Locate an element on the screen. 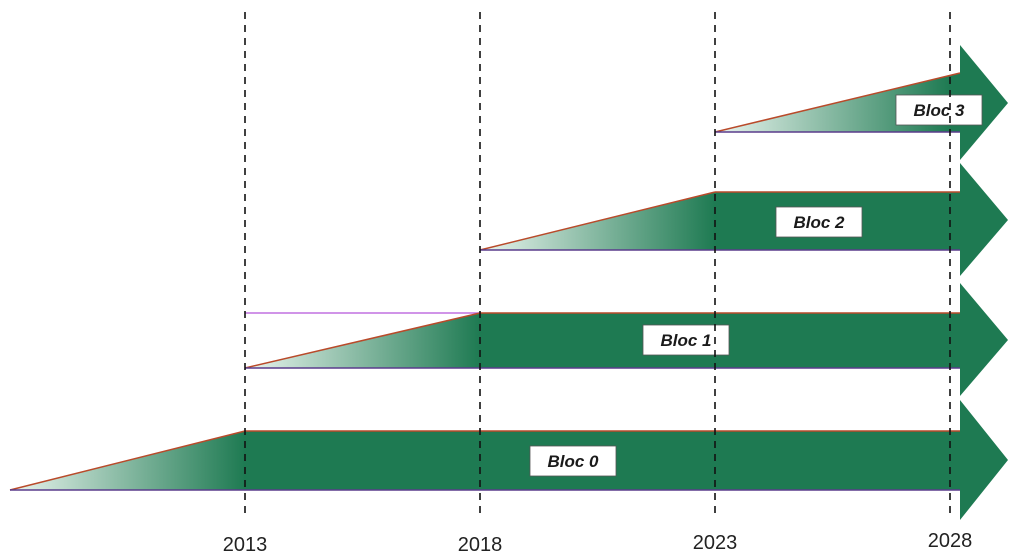 This screenshot has height=560, width=1010. bloc-3-arrow: Bloc 3 is located at coordinates (861, 102).